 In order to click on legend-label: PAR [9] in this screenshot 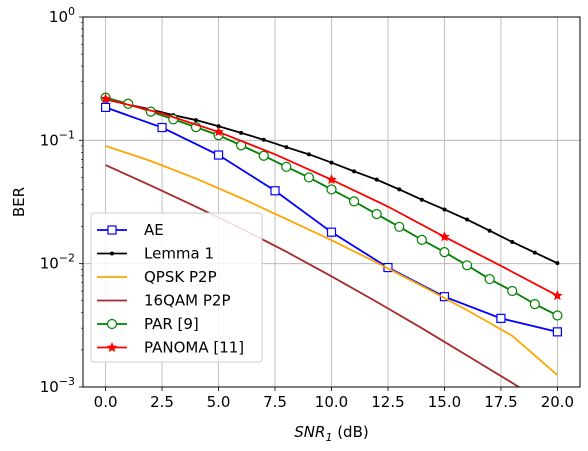, I will do `click(171, 324)`.